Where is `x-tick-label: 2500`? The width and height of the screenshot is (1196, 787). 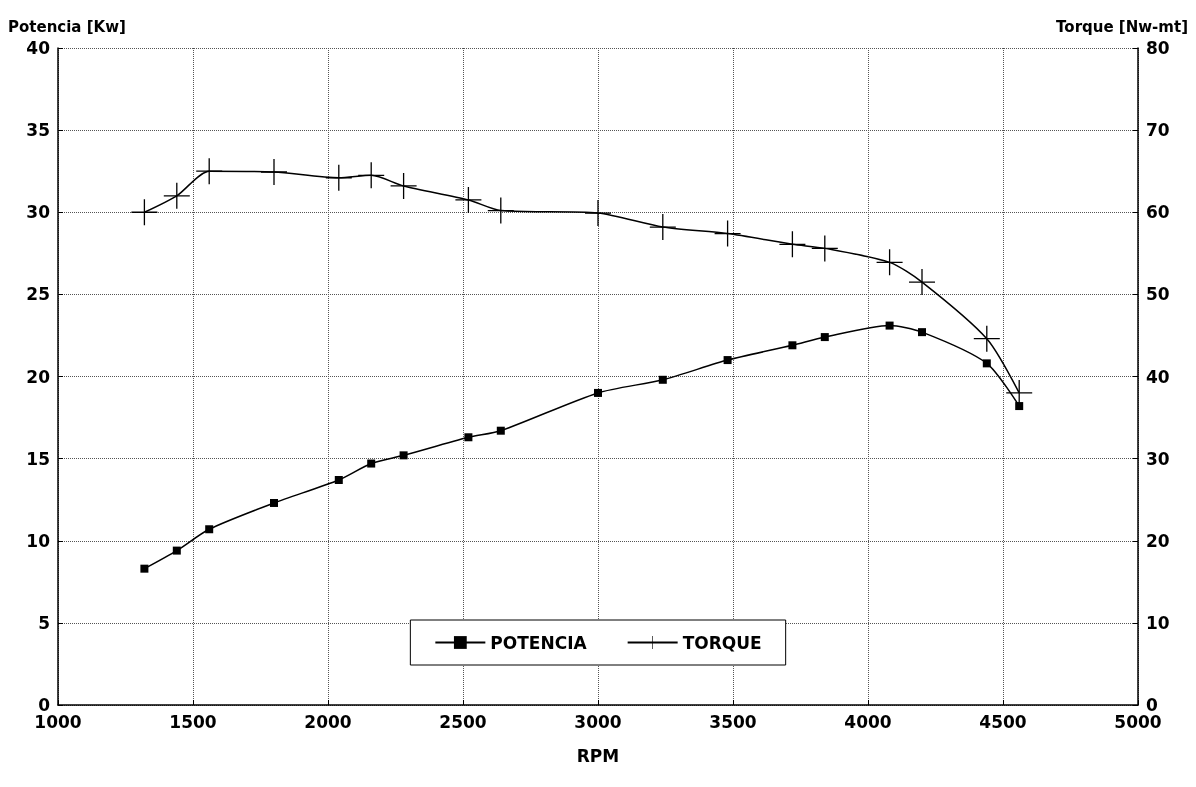 x-tick-label: 2500 is located at coordinates (463, 721).